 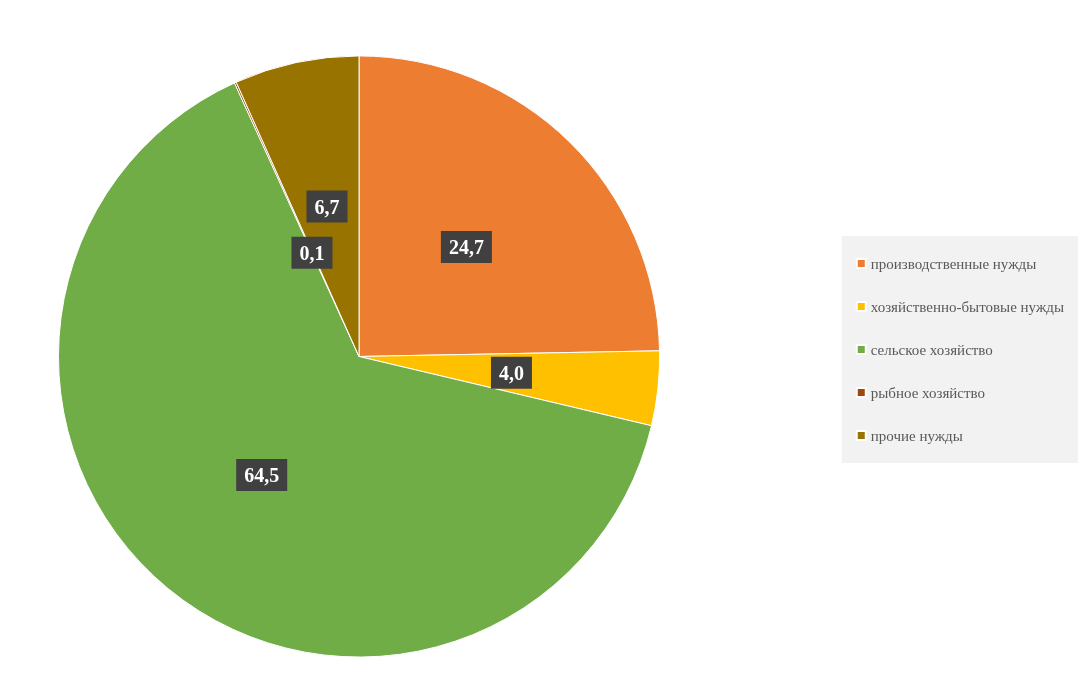 What do you see at coordinates (312, 252) in the screenshot?
I see `data-label: 0,1` at bounding box center [312, 252].